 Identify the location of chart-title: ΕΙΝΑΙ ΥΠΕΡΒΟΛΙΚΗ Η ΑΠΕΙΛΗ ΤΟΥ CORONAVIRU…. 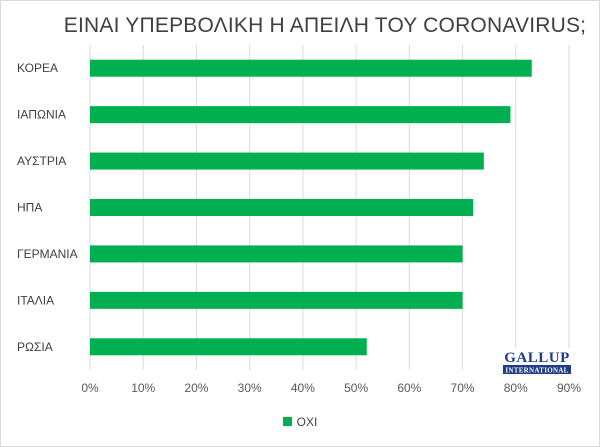
(325, 25).